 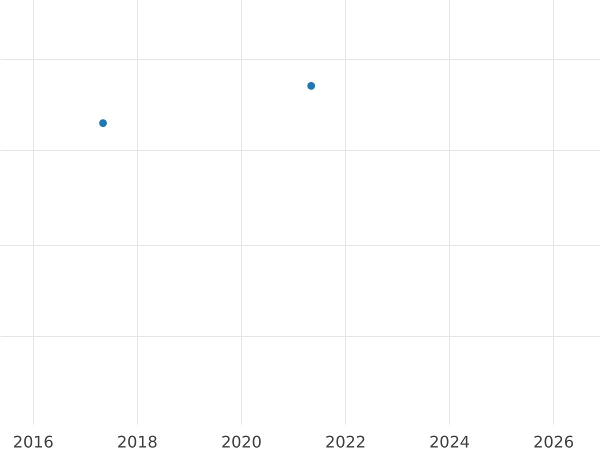 I want to click on x-tick-label: 2022, so click(x=345, y=441).